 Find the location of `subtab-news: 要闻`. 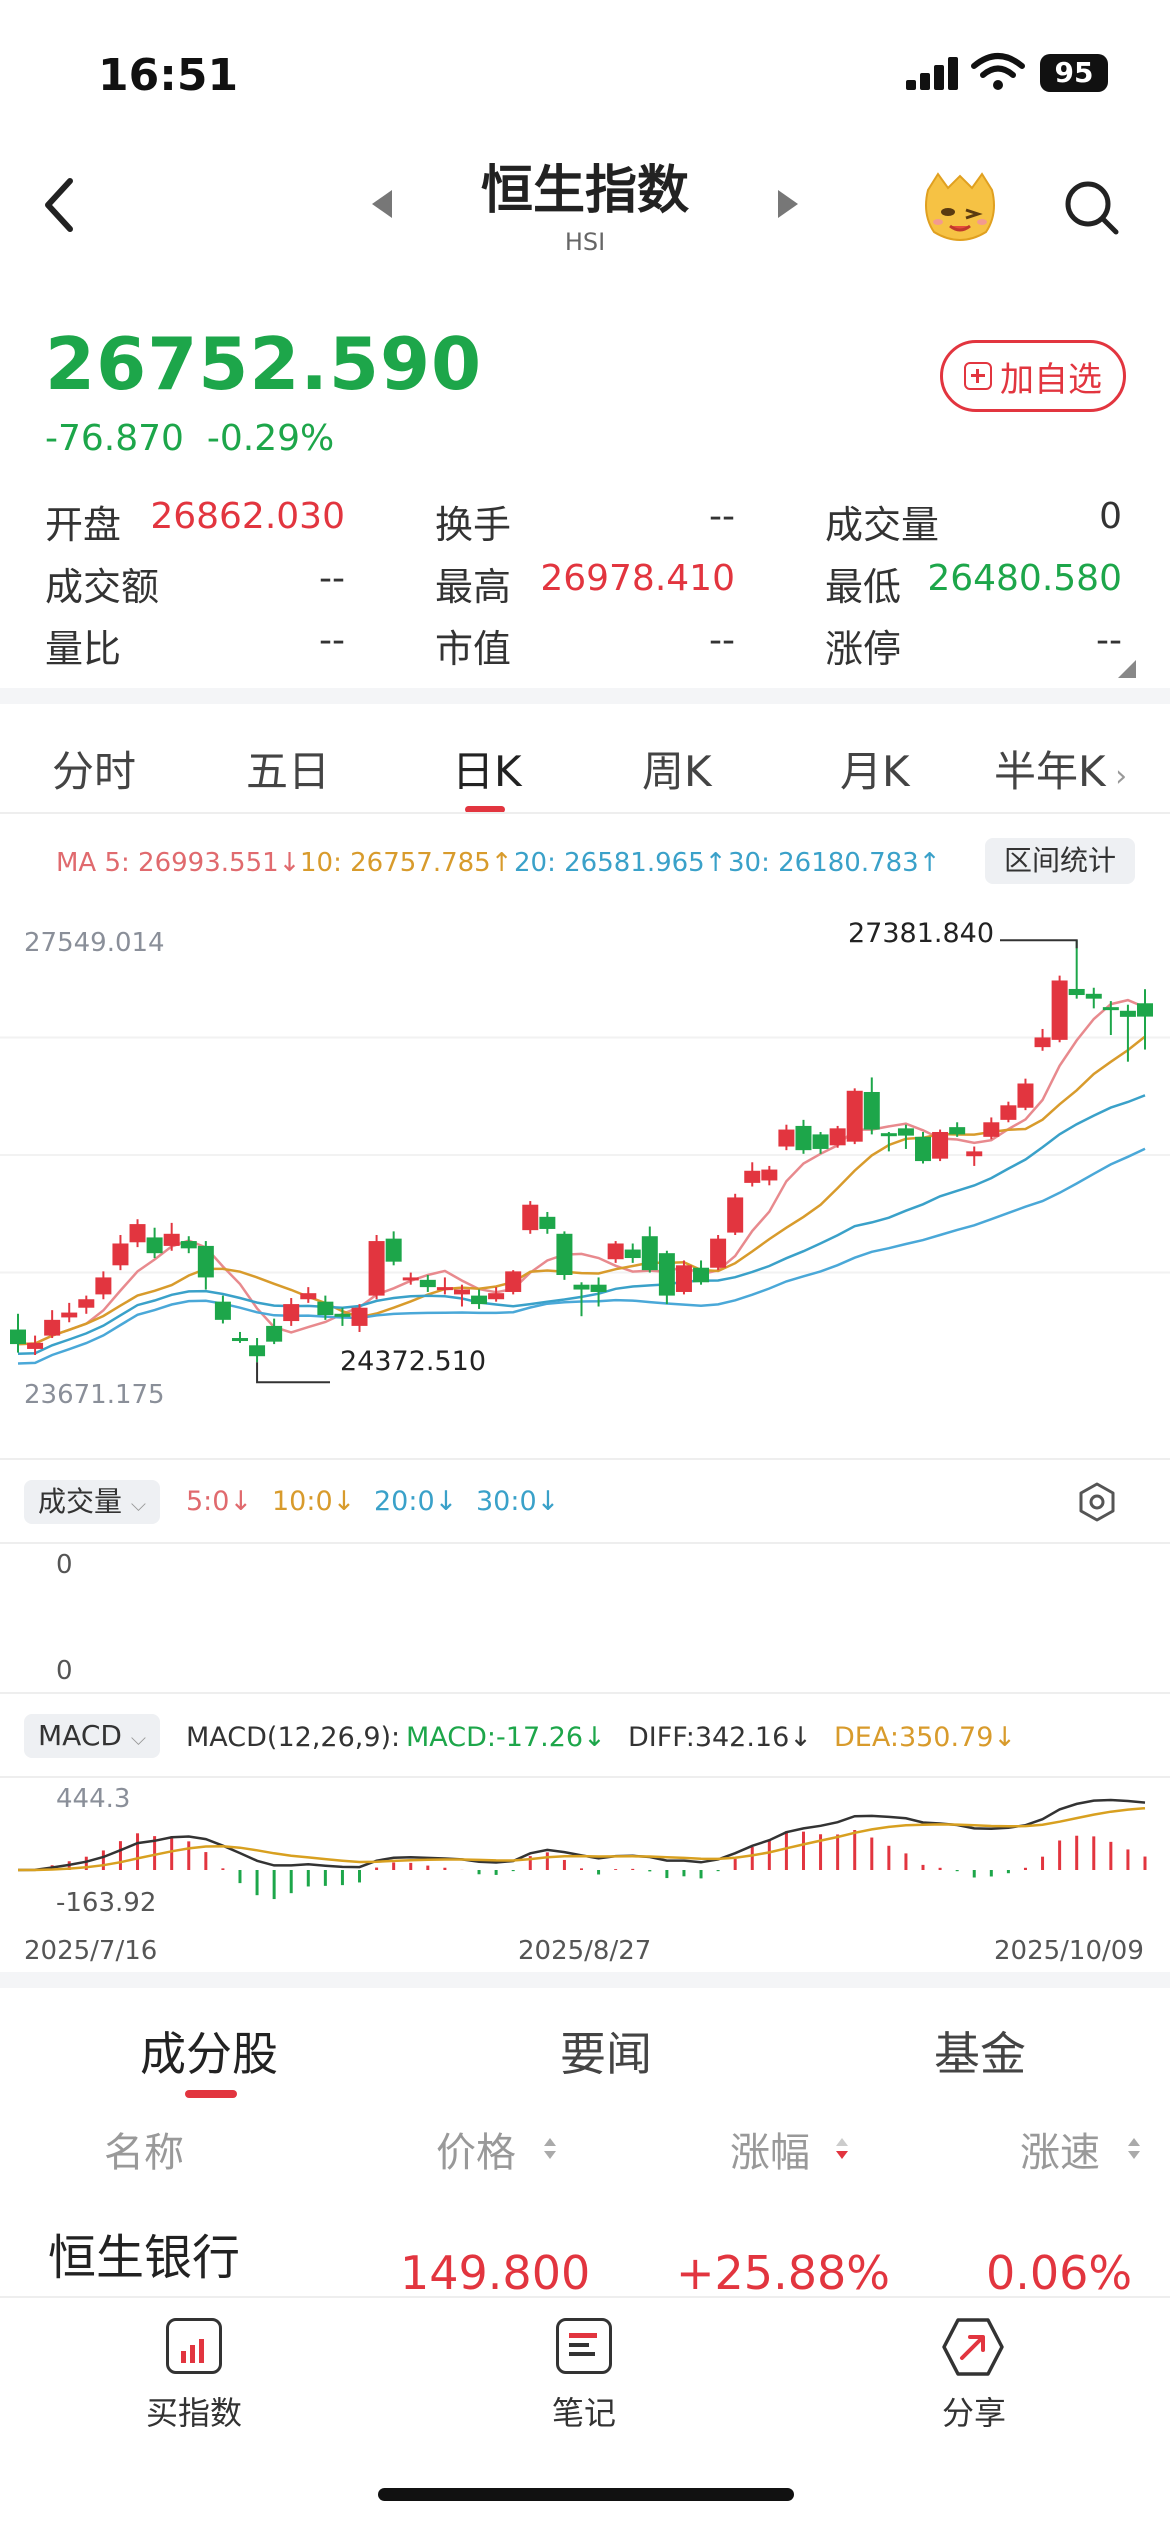

subtab-news: 要闻 is located at coordinates (606, 2054).